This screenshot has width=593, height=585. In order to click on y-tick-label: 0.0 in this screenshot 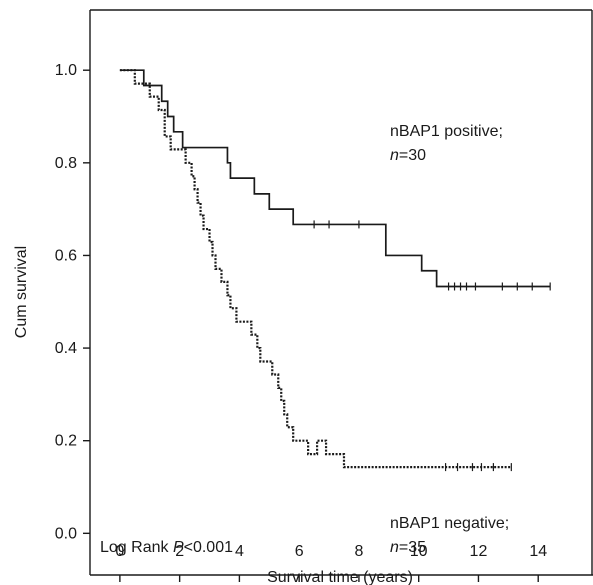, I will do `click(66, 533)`.